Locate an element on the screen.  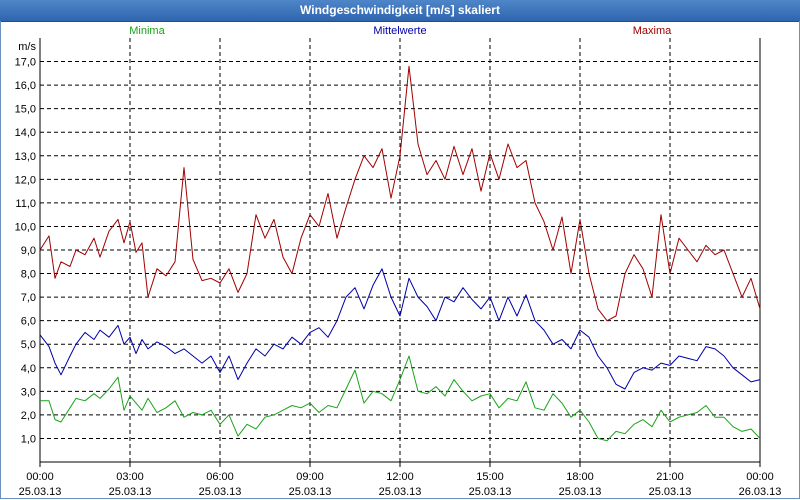
y-tick-label: 14,0 is located at coordinates (25, 133).